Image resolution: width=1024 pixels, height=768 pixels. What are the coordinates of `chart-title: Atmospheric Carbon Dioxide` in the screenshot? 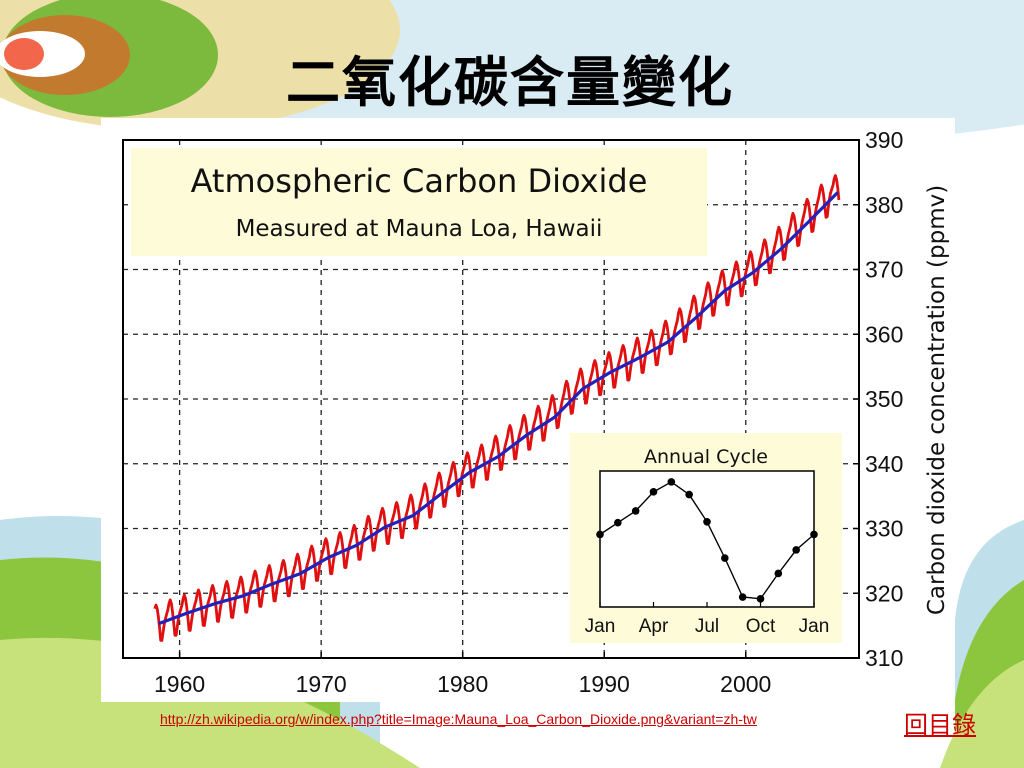 It's located at (419, 181).